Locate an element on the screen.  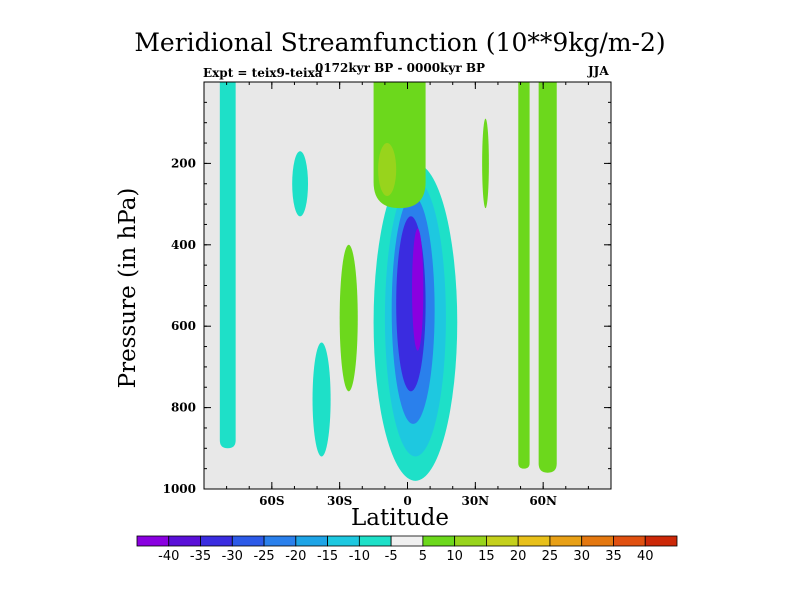
colorbar-label: 15 is located at coordinates (486, 556).